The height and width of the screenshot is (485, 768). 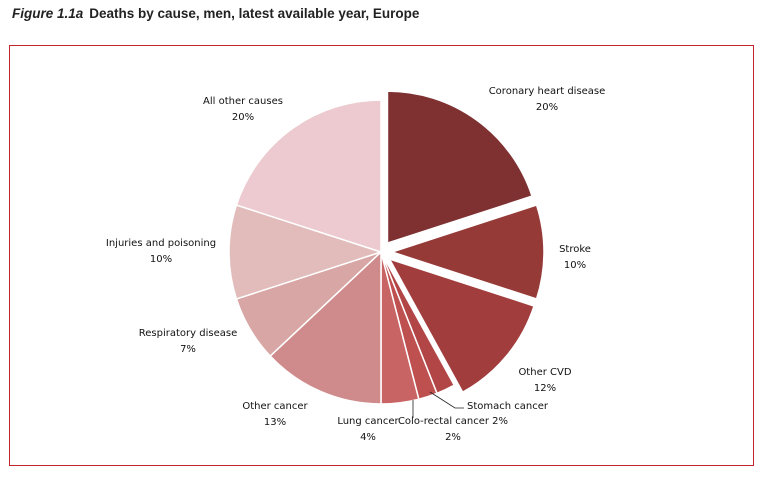 What do you see at coordinates (459, 167) in the screenshot?
I see `pie-slice-coronary-heart-disease` at bounding box center [459, 167].